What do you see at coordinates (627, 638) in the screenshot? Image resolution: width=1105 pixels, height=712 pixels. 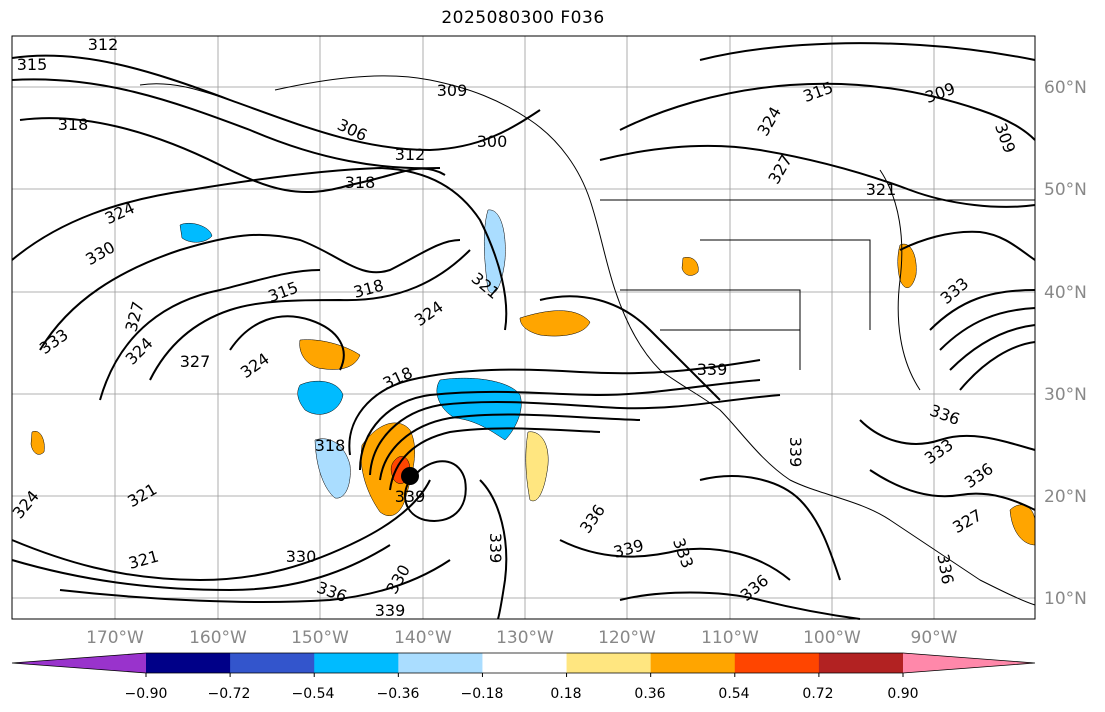 I see `lon-label: 120°W` at bounding box center [627, 638].